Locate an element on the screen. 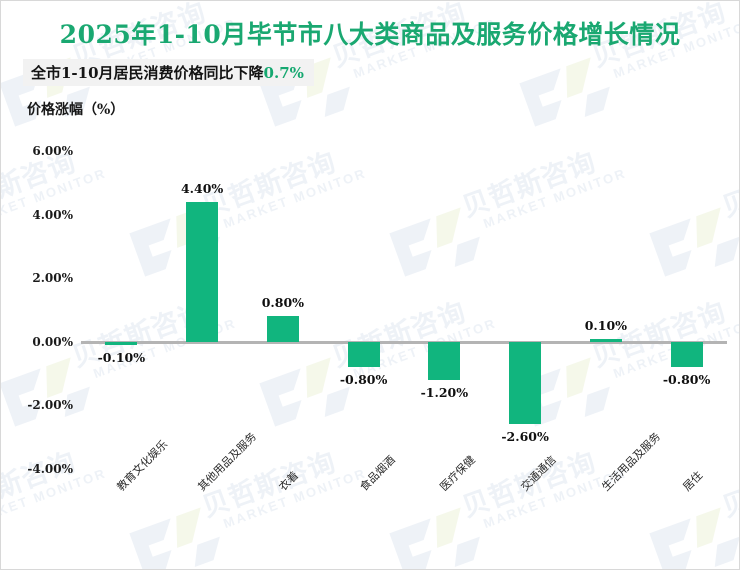 The height and width of the screenshot is (570, 740). chart-title: 2025年1-10月毕节市八大类商品及服务价格增长情况 is located at coordinates (370, 34).